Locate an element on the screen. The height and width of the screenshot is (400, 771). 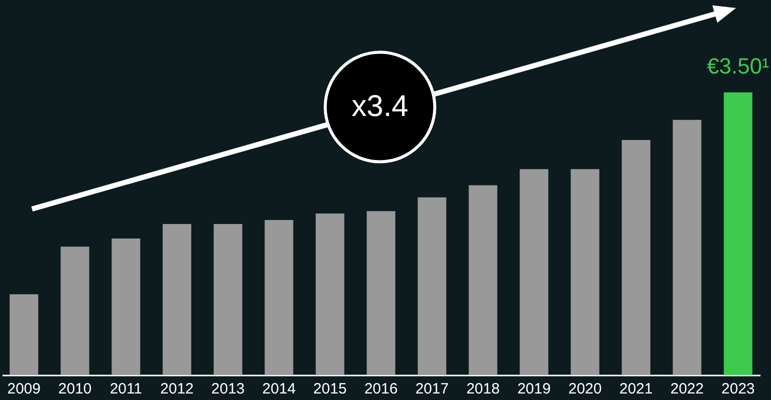
x-tick-label: 2010 is located at coordinates (75, 389).